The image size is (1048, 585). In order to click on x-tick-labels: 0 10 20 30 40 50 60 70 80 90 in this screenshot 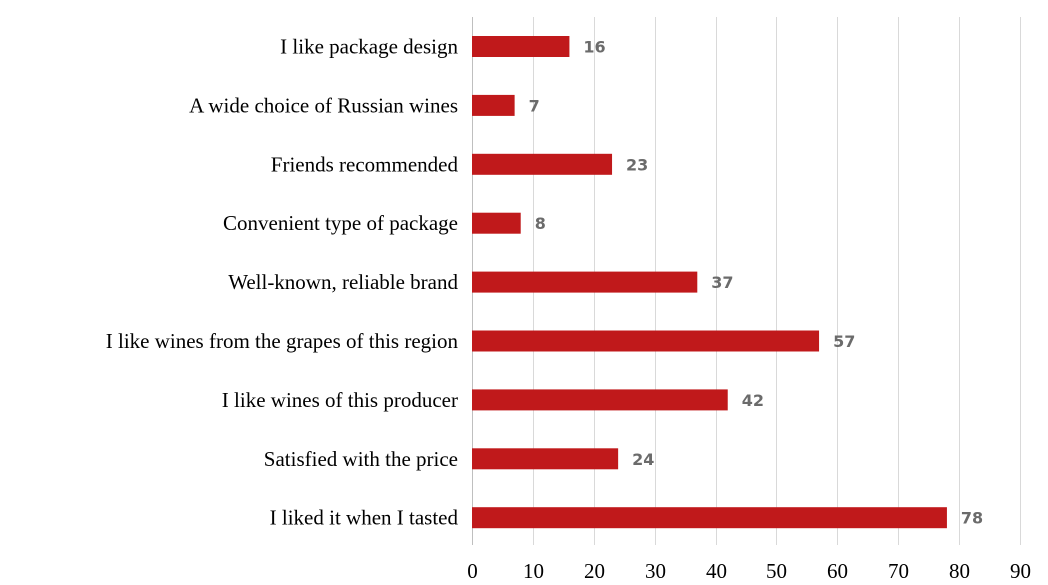, I will do `click(749, 571)`.